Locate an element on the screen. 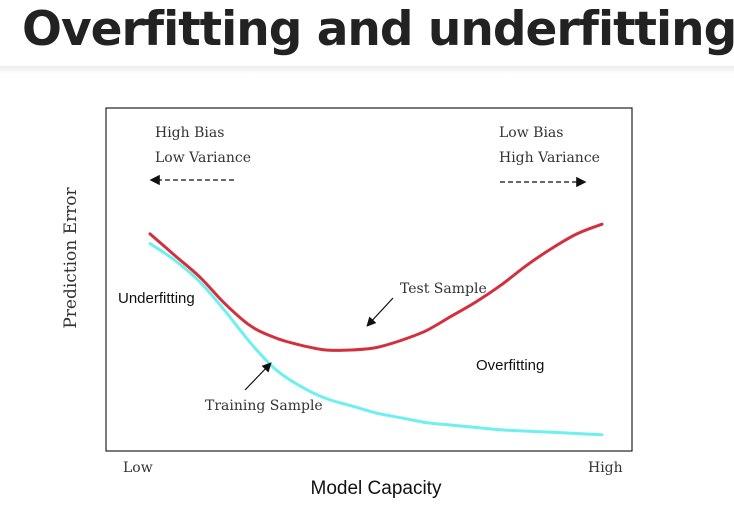 The width and height of the screenshot is (734, 512). low-bias-label: Low Bias is located at coordinates (531, 133).